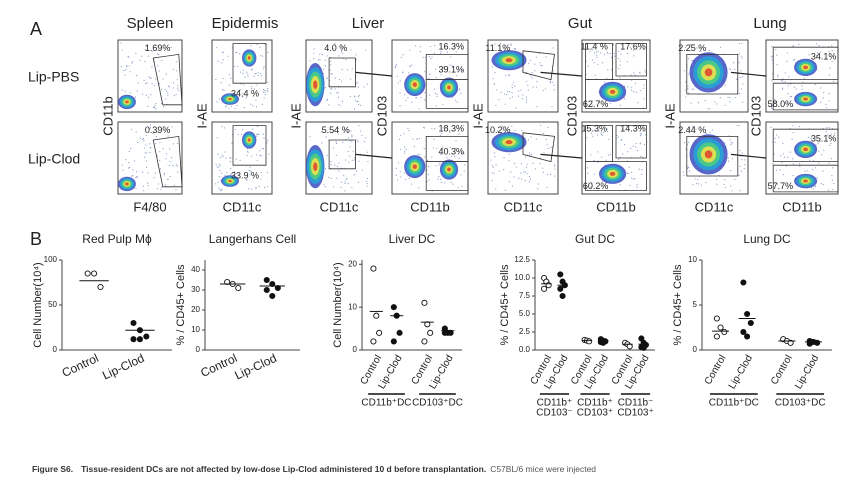 This screenshot has height=486, width=856. What do you see at coordinates (52, 304) in the screenshot?
I see `y-tick-label: 50` at bounding box center [52, 304].